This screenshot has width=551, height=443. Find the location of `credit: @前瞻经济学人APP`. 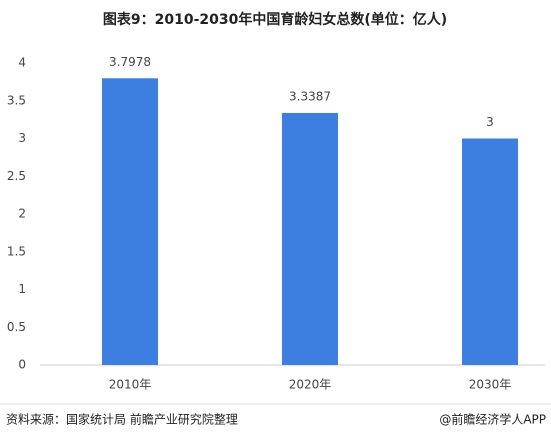

credit: @前瞻经济学人APP is located at coordinates (492, 419).